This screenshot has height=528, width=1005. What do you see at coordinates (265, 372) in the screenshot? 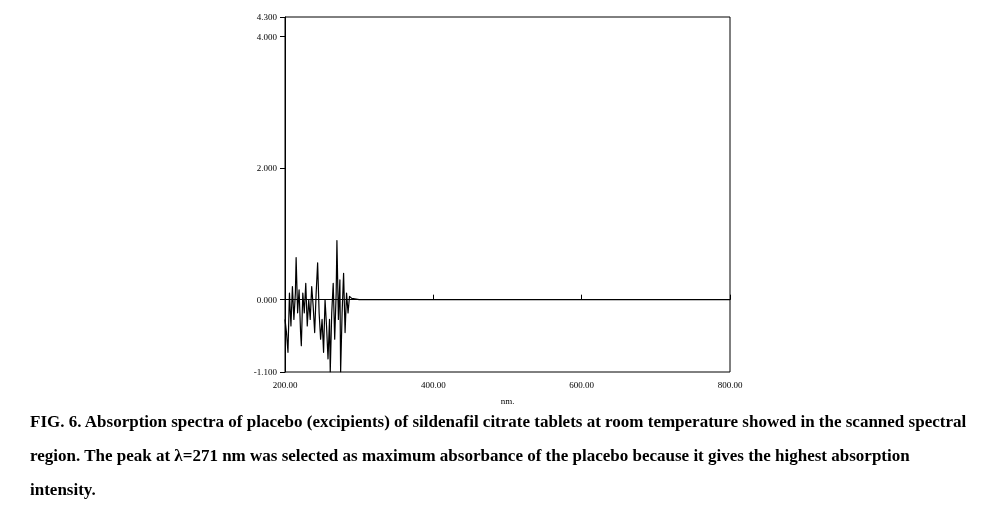
I see `y-tick-label: -1.100` at bounding box center [265, 372].